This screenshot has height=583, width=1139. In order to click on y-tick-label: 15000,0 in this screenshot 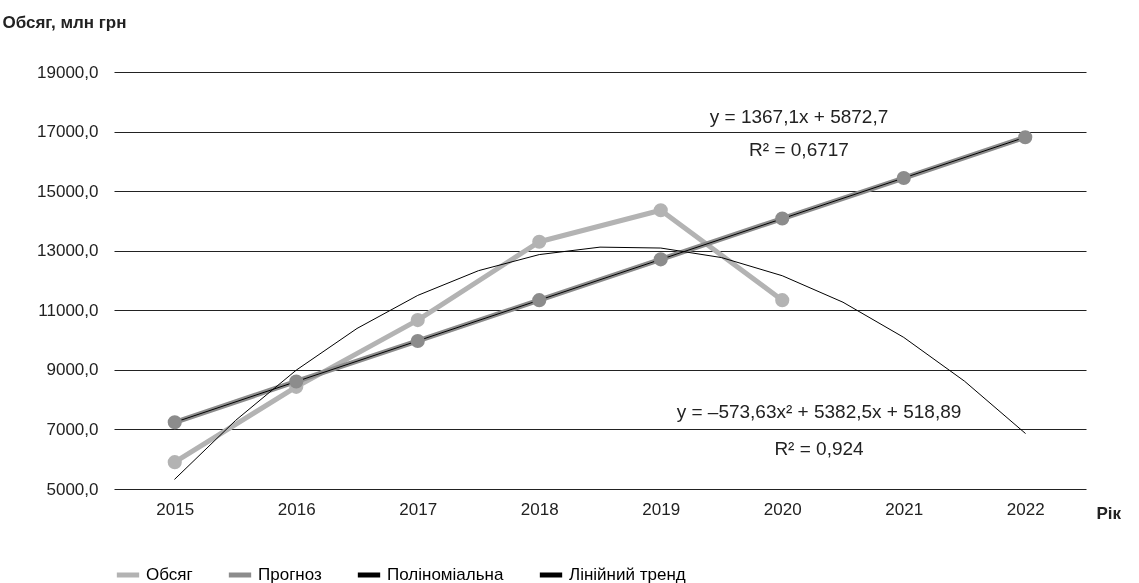, I will do `click(68, 191)`.